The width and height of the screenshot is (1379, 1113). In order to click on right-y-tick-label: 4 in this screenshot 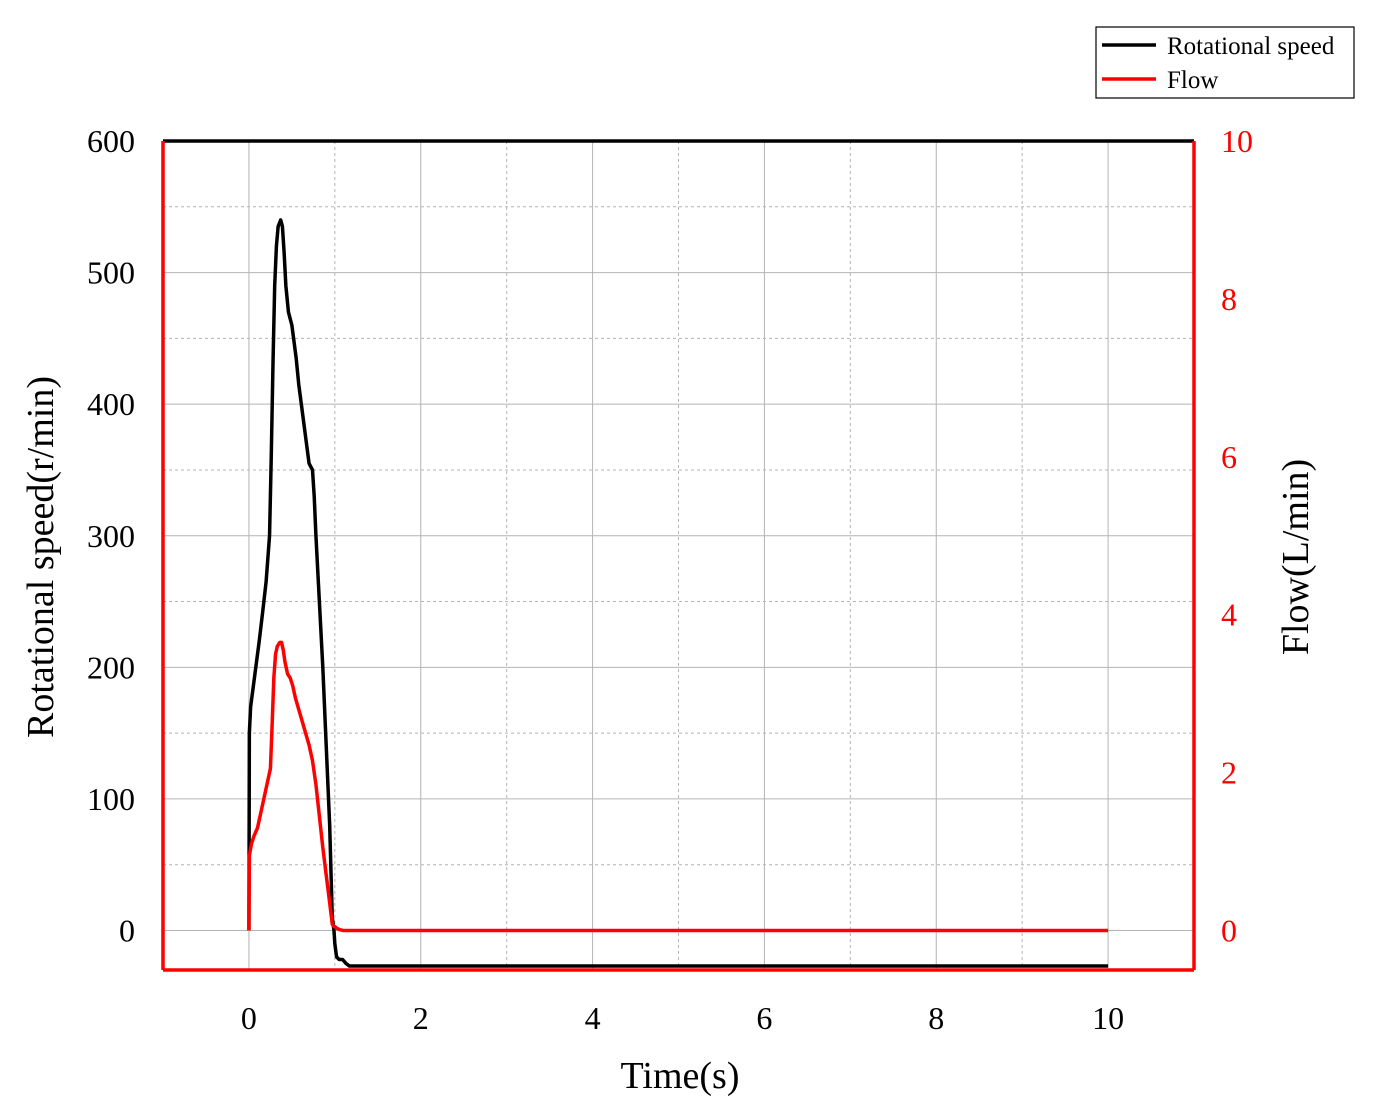, I will do `click(1229, 615)`.